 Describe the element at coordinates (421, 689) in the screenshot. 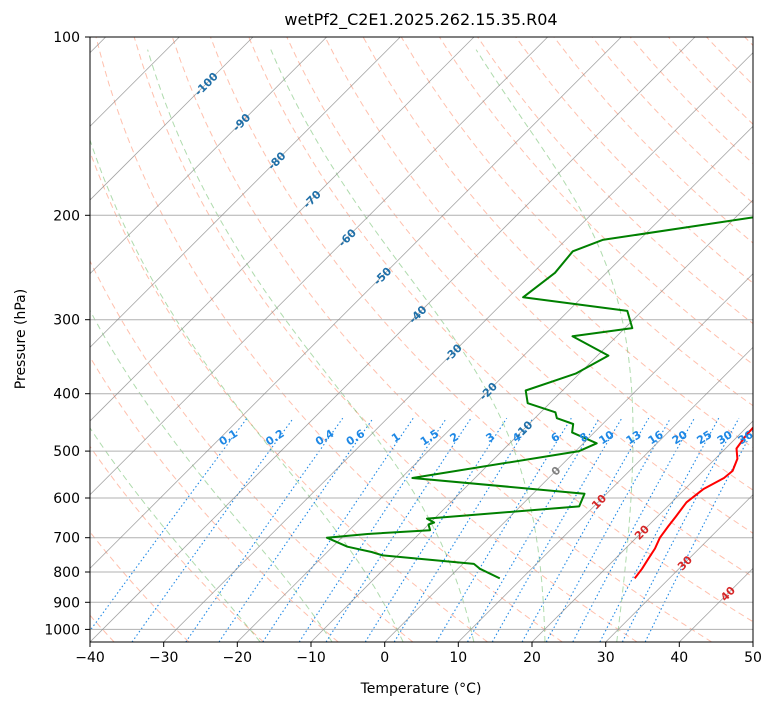

I see `x-axis-label: Temperature (°C)` at that location.